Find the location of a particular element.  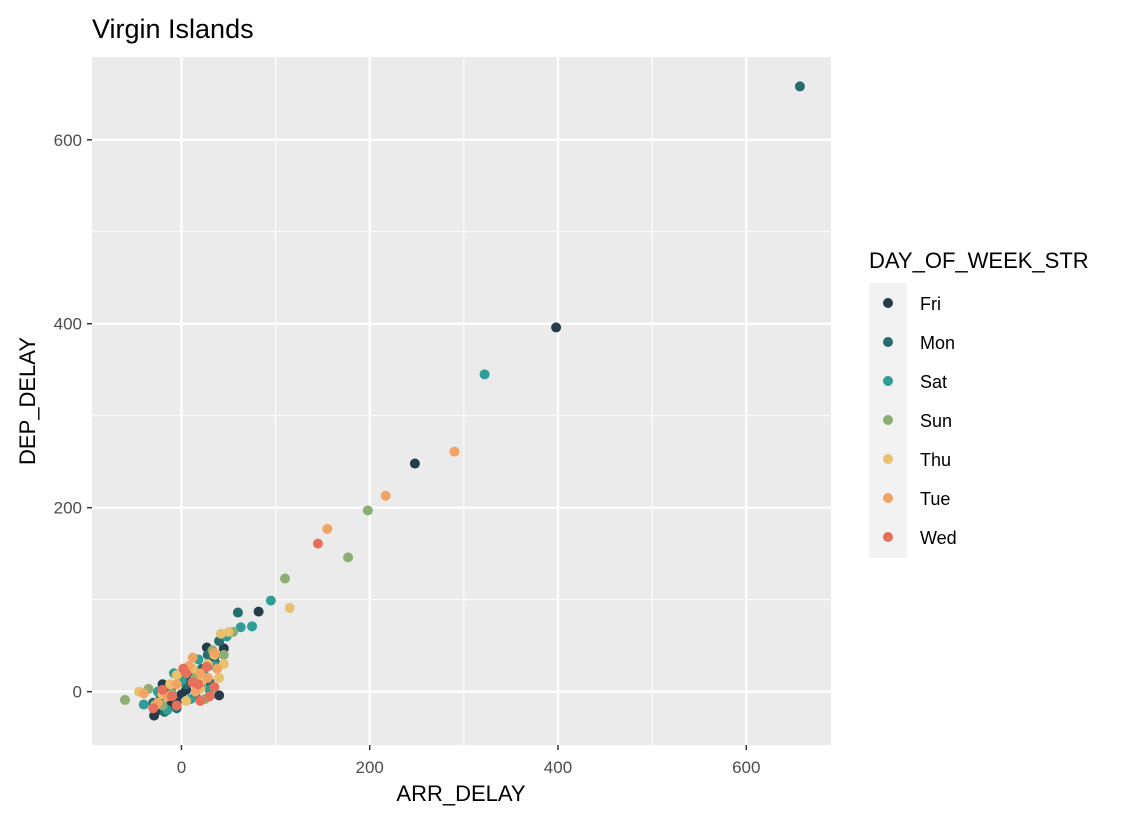

legend-label-mon: Mon is located at coordinates (937, 343).